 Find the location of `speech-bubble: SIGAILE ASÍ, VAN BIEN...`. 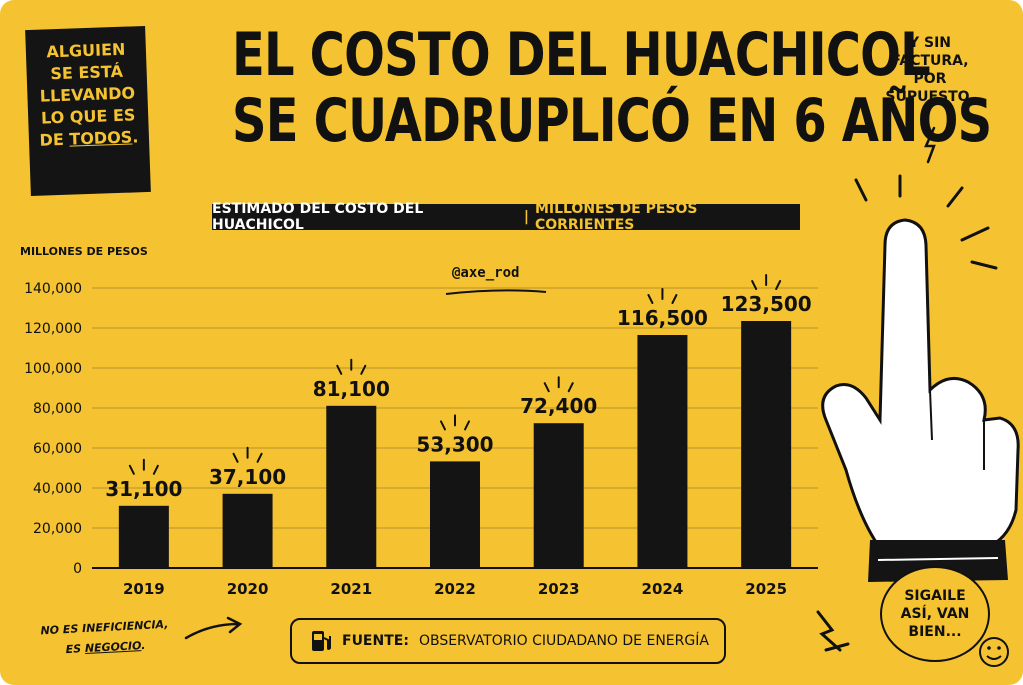

speech-bubble: SIGAILE ASÍ, VAN BIEN... is located at coordinates (935, 614).